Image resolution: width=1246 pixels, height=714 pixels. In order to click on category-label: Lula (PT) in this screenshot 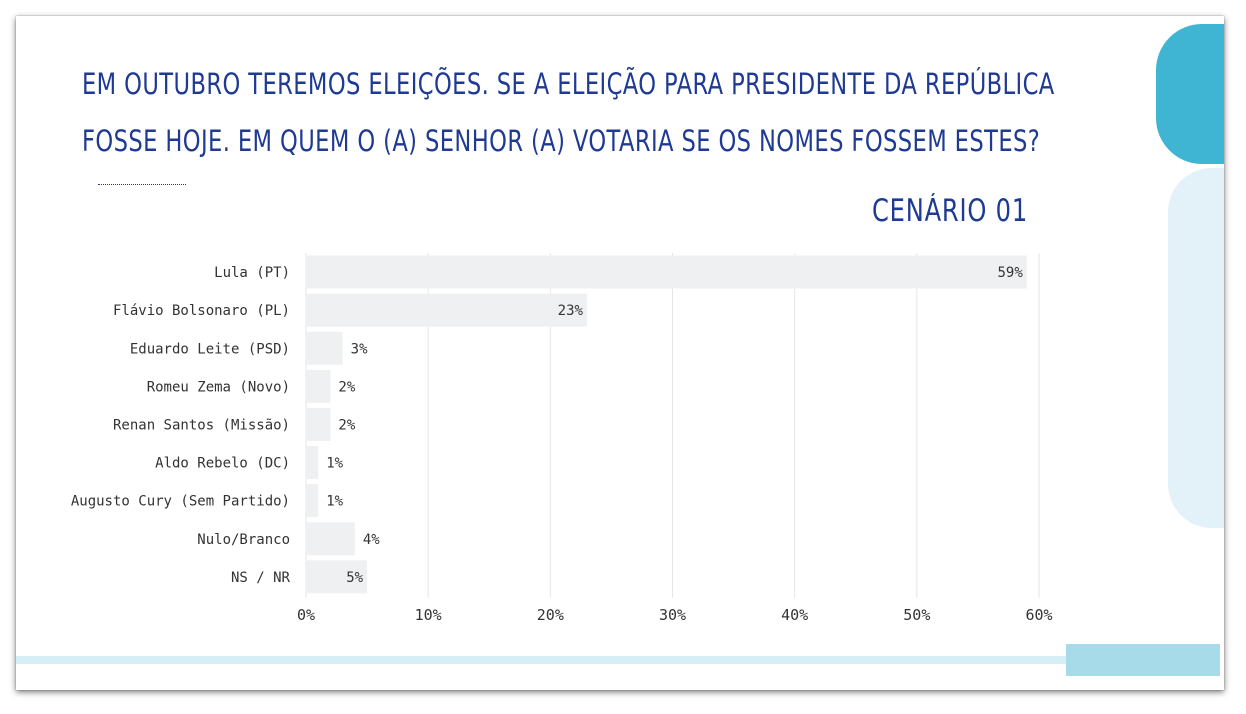, I will do `click(252, 273)`.